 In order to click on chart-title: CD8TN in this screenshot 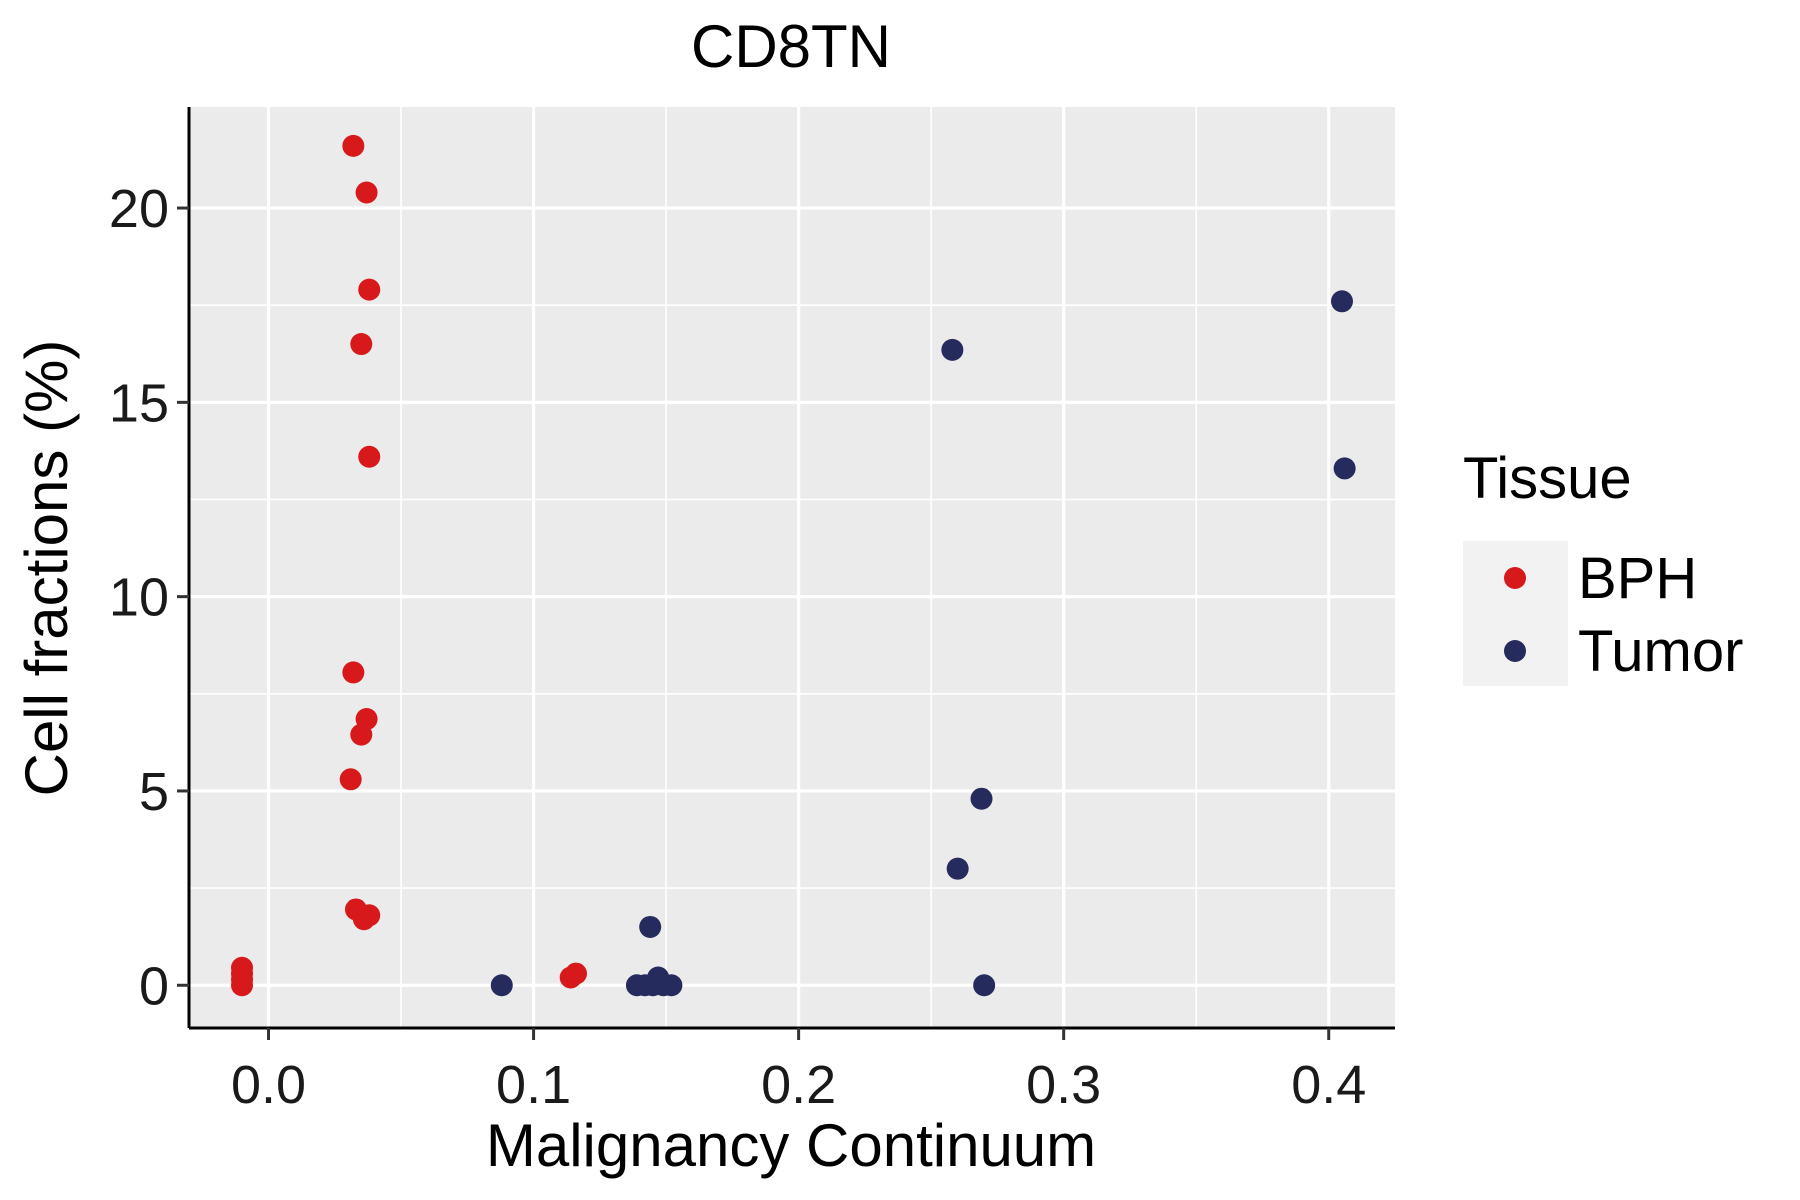, I will do `click(791, 46)`.